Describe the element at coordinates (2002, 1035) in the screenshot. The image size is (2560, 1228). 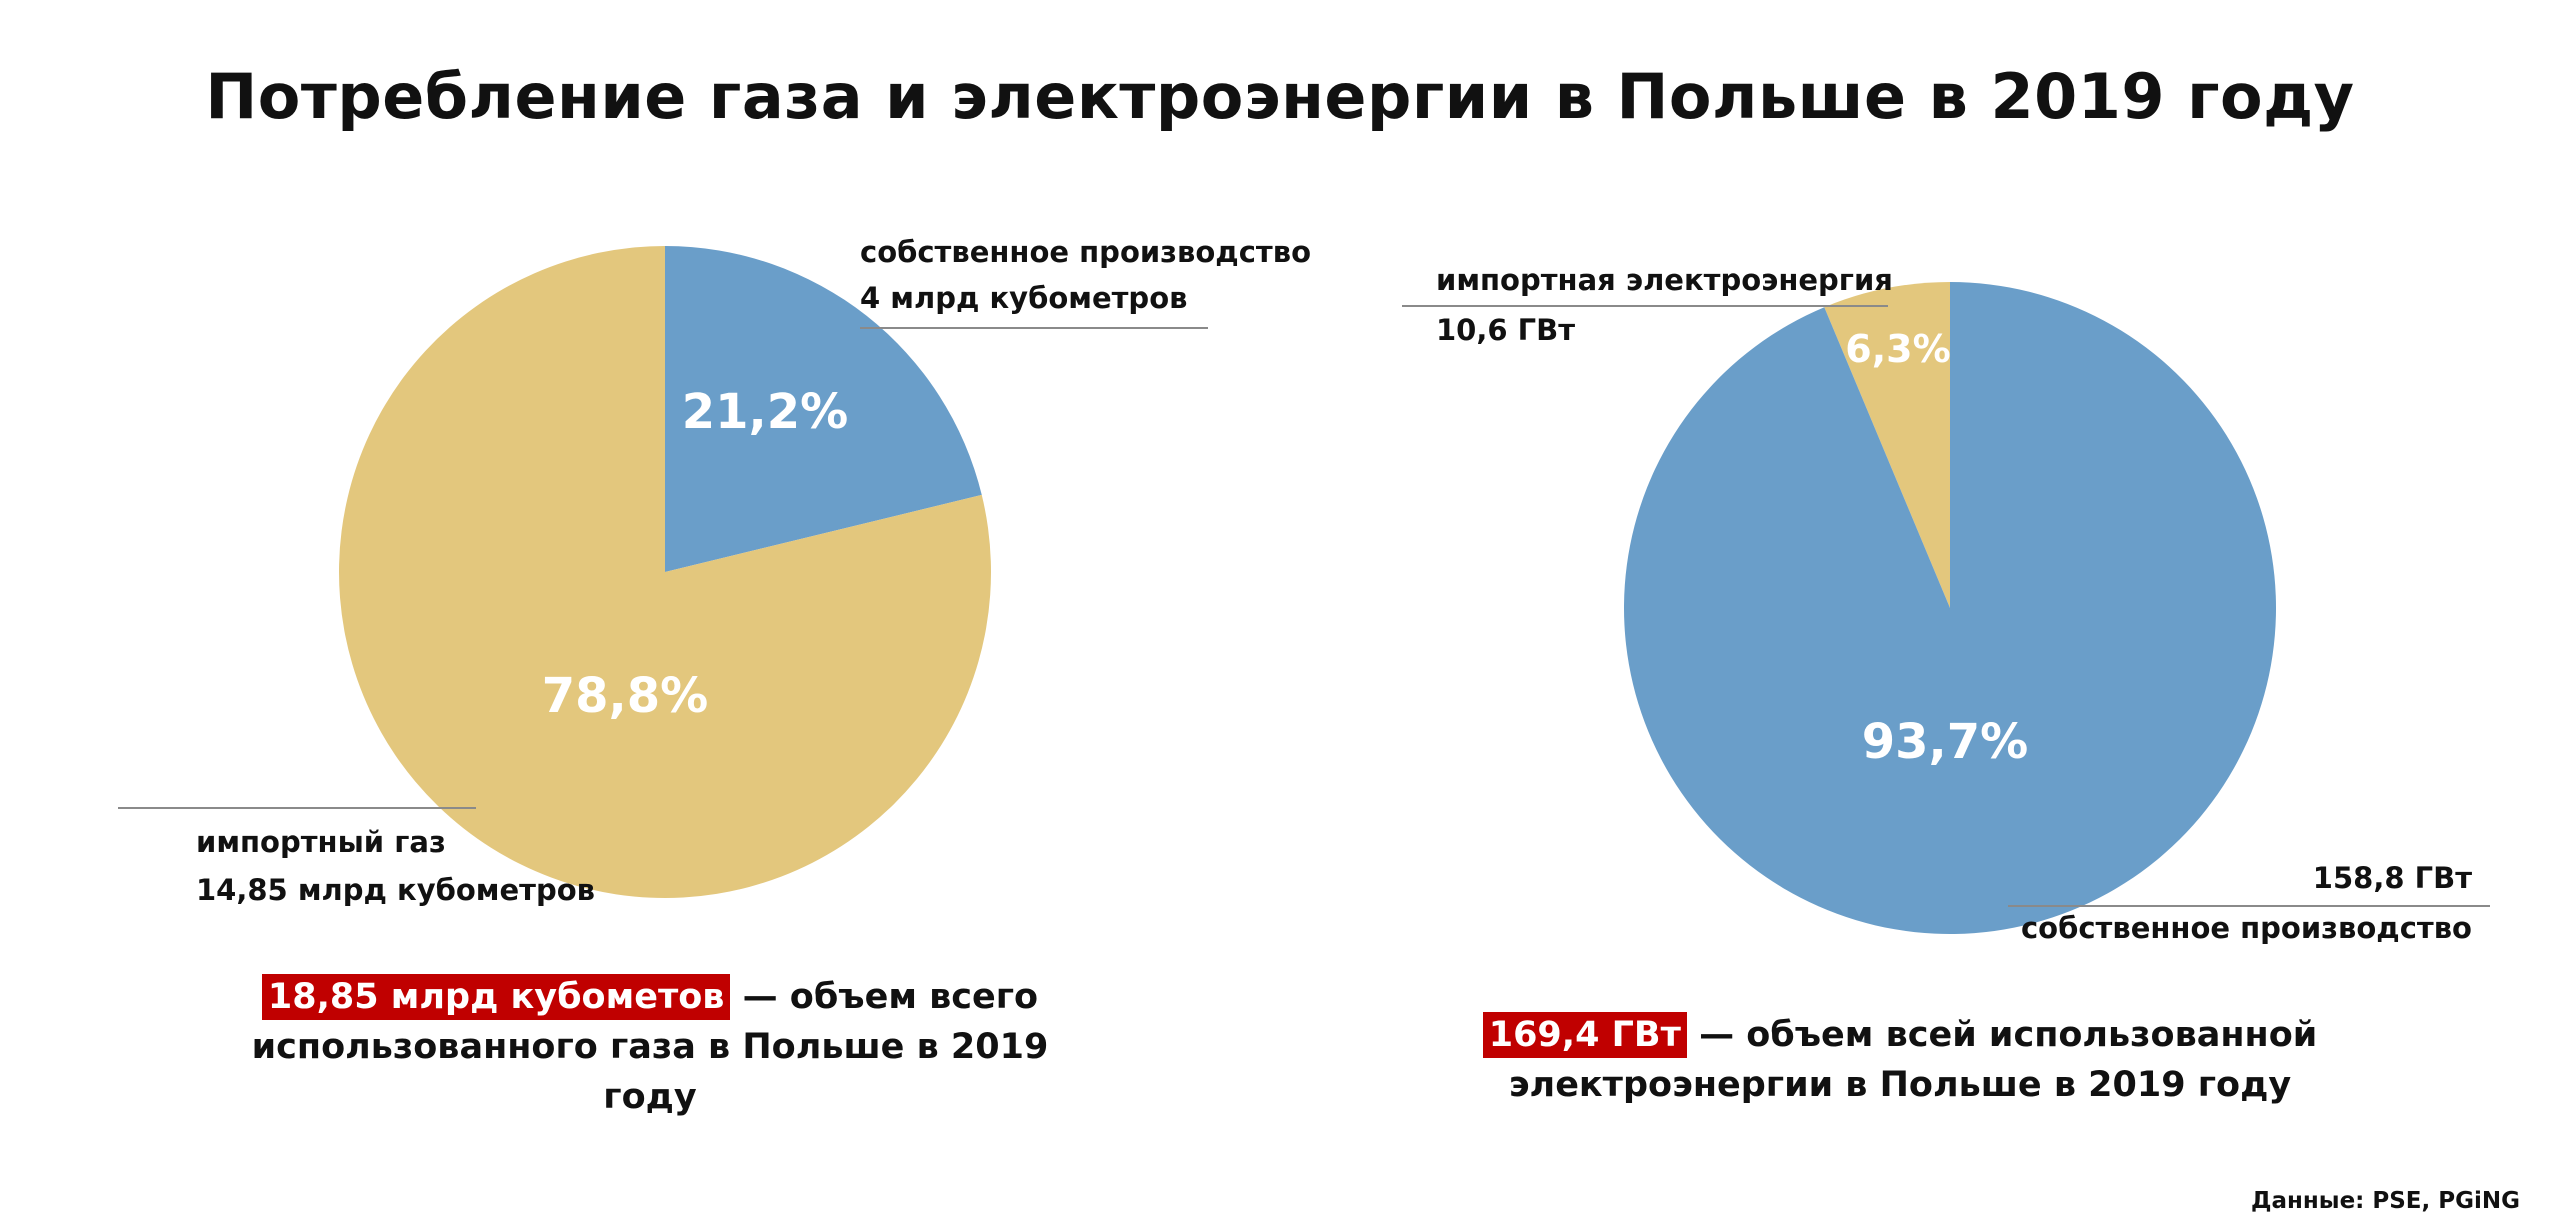
I see `electricity-summary-line1: — объем всей использованной` at that location.